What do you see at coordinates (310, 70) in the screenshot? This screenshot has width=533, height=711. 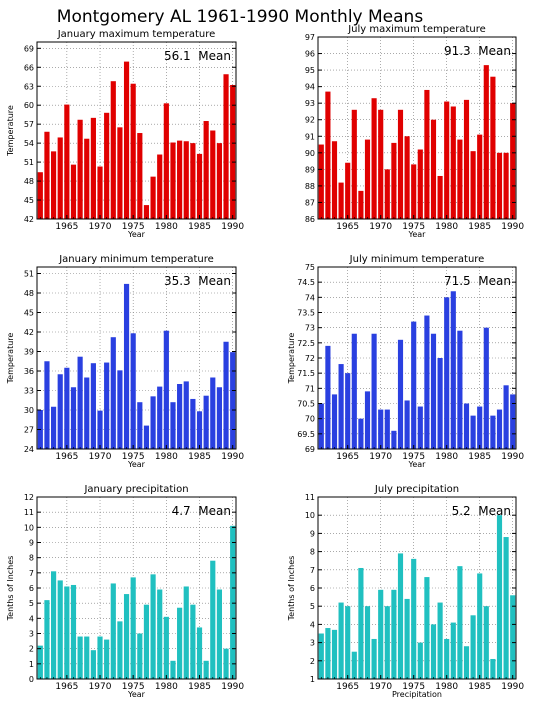 I see `y-tick-label: 95` at bounding box center [310, 70].